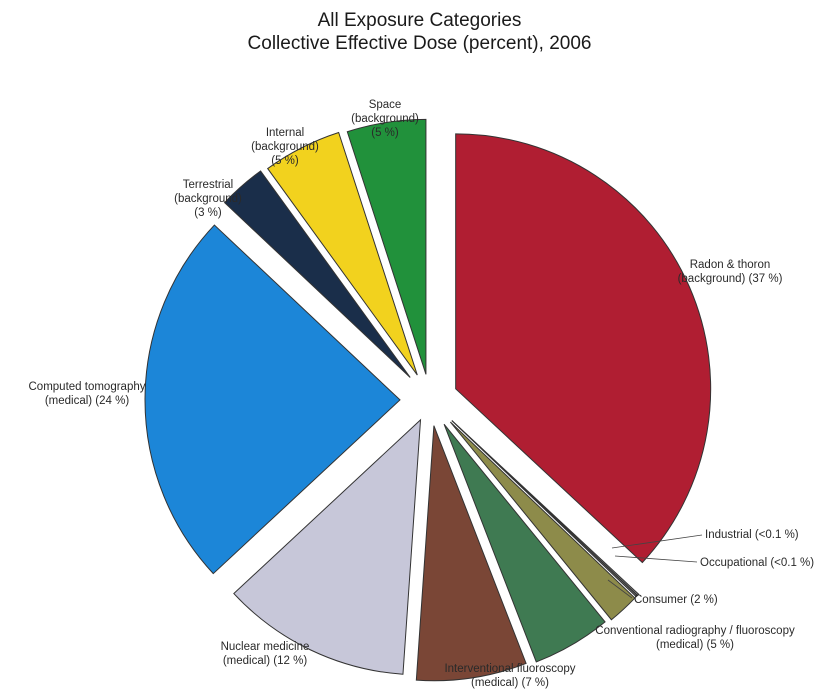  Describe the element at coordinates (385, 119) in the screenshot. I see `label-space: Space (background) (5 %)` at that location.